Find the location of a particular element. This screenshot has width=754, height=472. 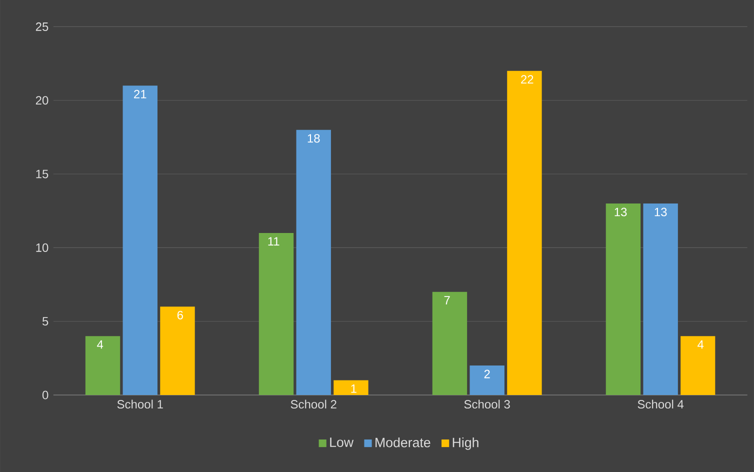

y-tick-label: 15 is located at coordinates (42, 174).